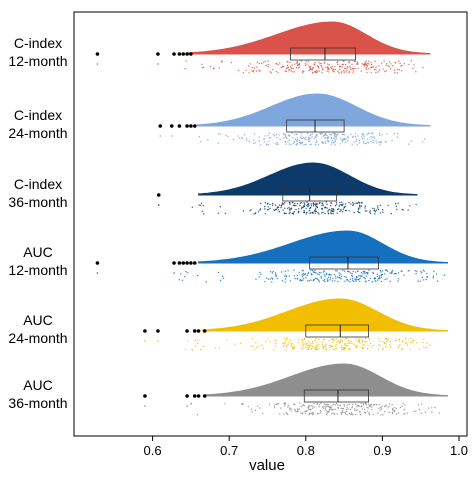 The height and width of the screenshot is (493, 474). What do you see at coordinates (37, 403) in the screenshot?
I see `category-label-horizon: 36-month` at bounding box center [37, 403].